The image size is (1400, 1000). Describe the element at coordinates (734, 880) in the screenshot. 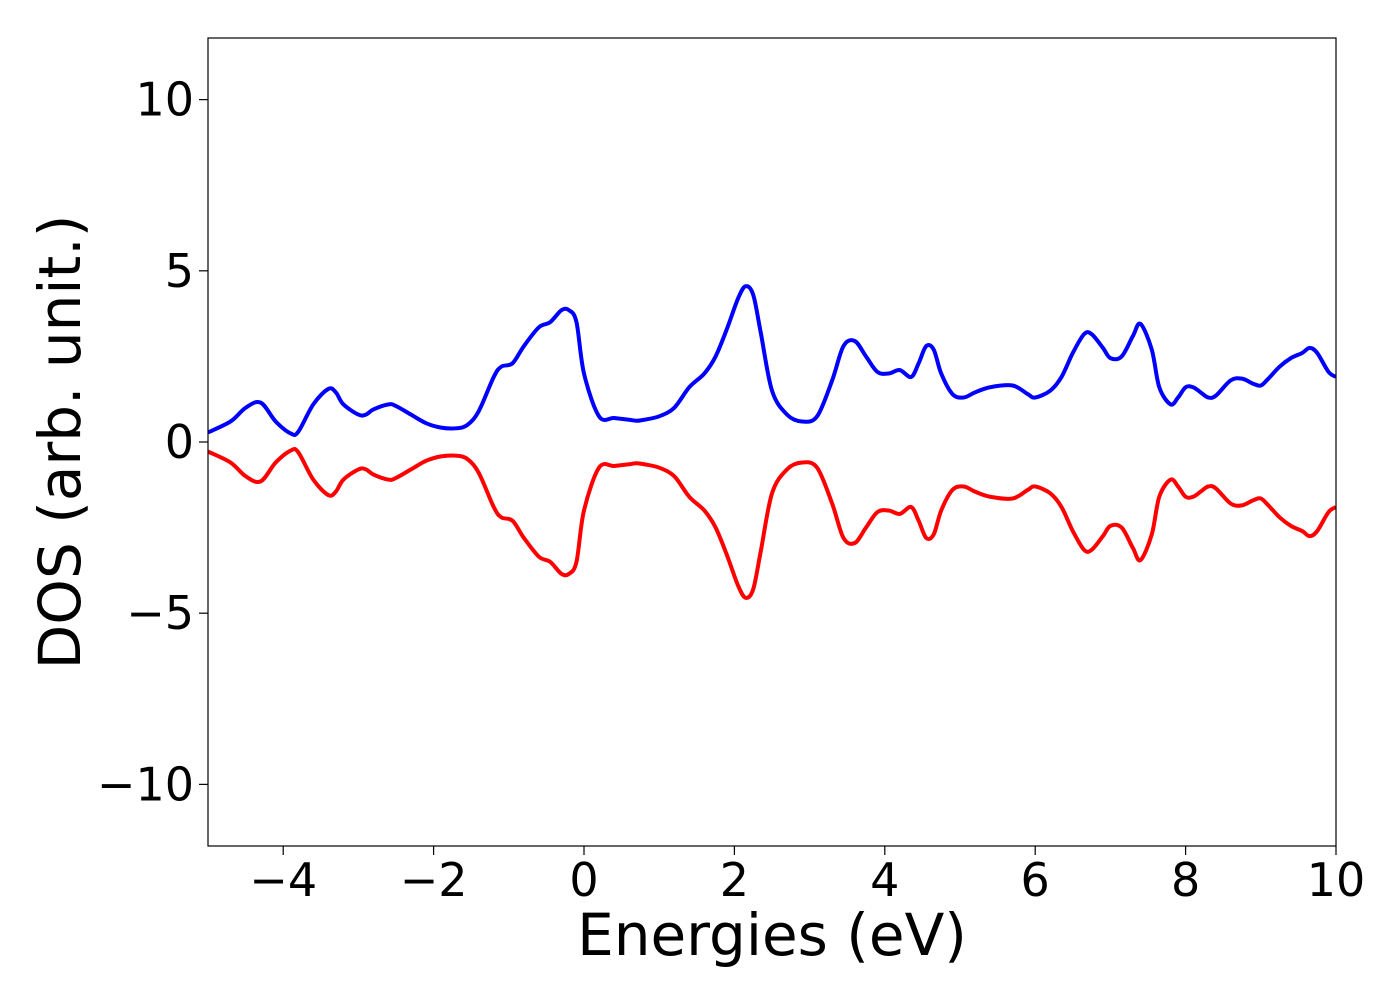

I see `x-tick-label: 2` at that location.